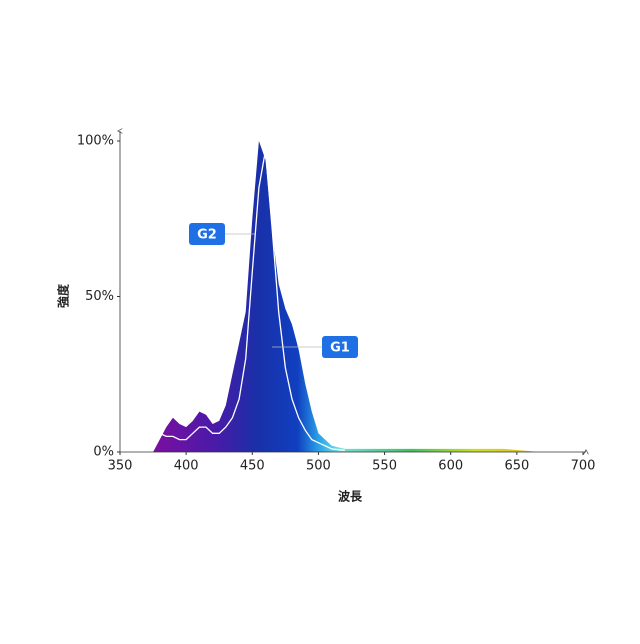  Describe the element at coordinates (384, 466) in the screenshot. I see `x-tick-label: 550` at that location.